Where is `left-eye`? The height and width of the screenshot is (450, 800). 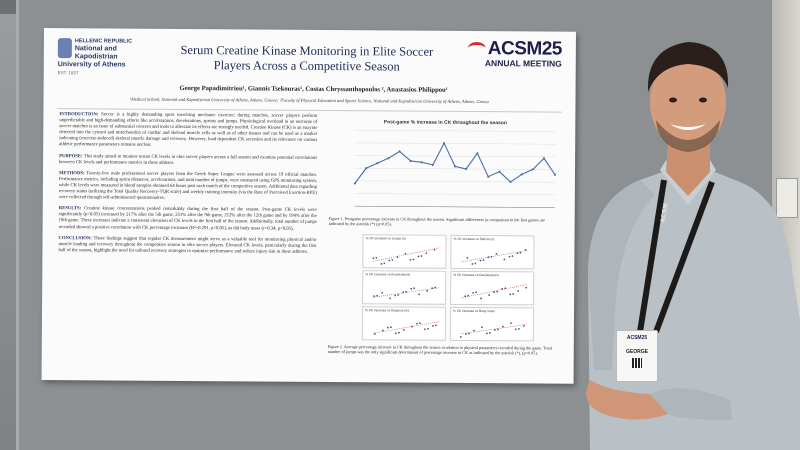 left-eye is located at coordinates (673, 100).